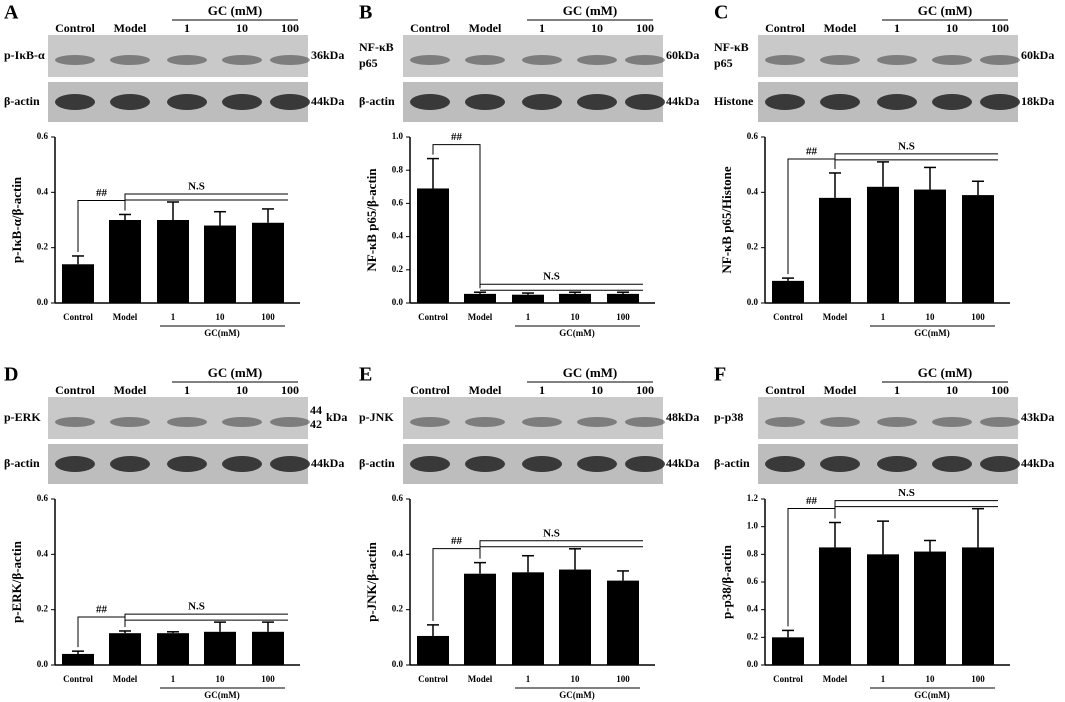  What do you see at coordinates (316, 410) in the screenshot?
I see `size-label: 44` at bounding box center [316, 410].